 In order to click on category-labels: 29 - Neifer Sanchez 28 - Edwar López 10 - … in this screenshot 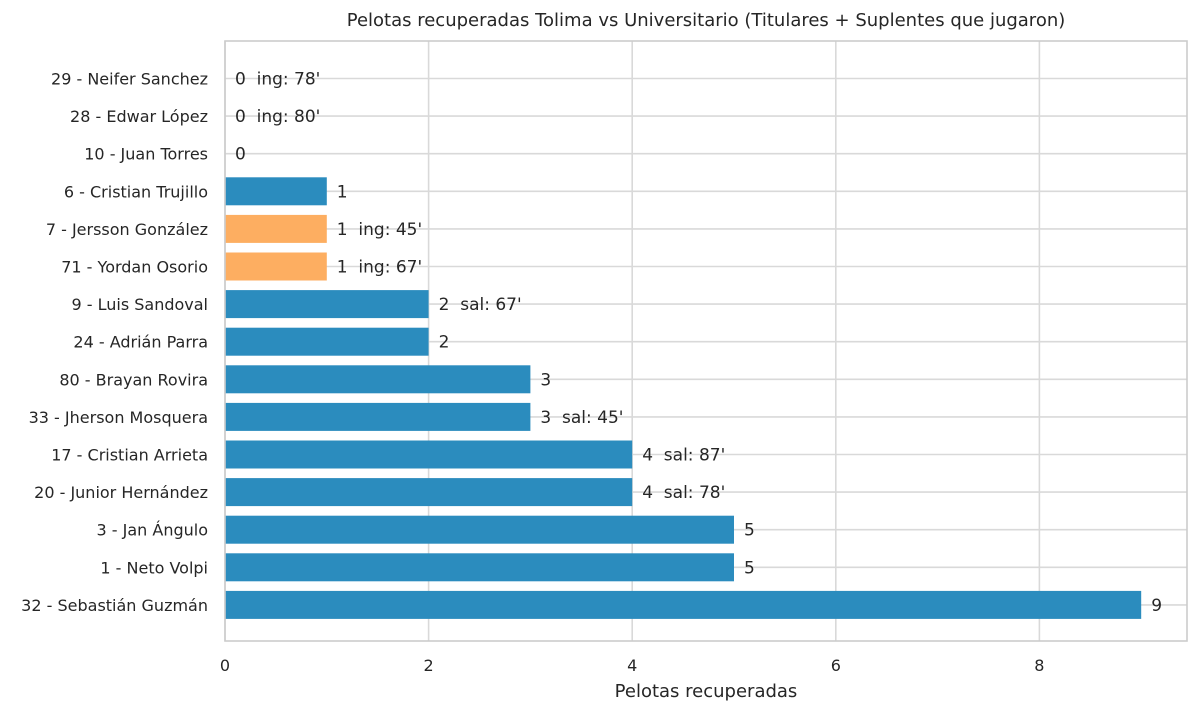, I will do `click(114, 342)`.